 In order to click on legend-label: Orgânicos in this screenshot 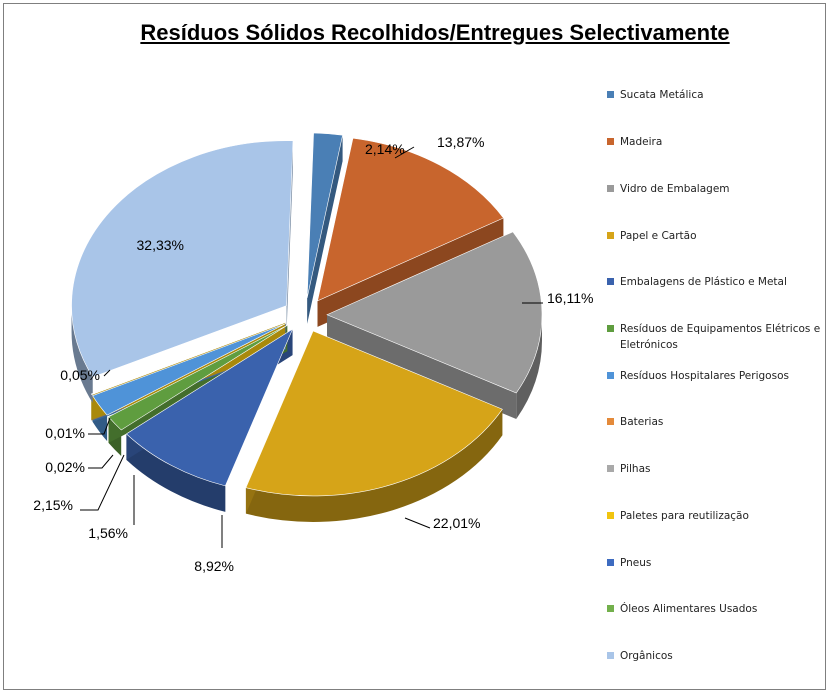, I will do `click(646, 656)`.